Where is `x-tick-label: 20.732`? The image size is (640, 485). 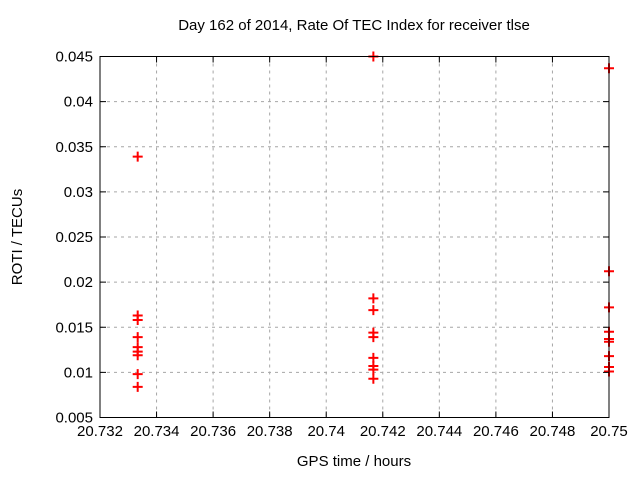 x-tick-label: 20.732 is located at coordinates (100, 431).